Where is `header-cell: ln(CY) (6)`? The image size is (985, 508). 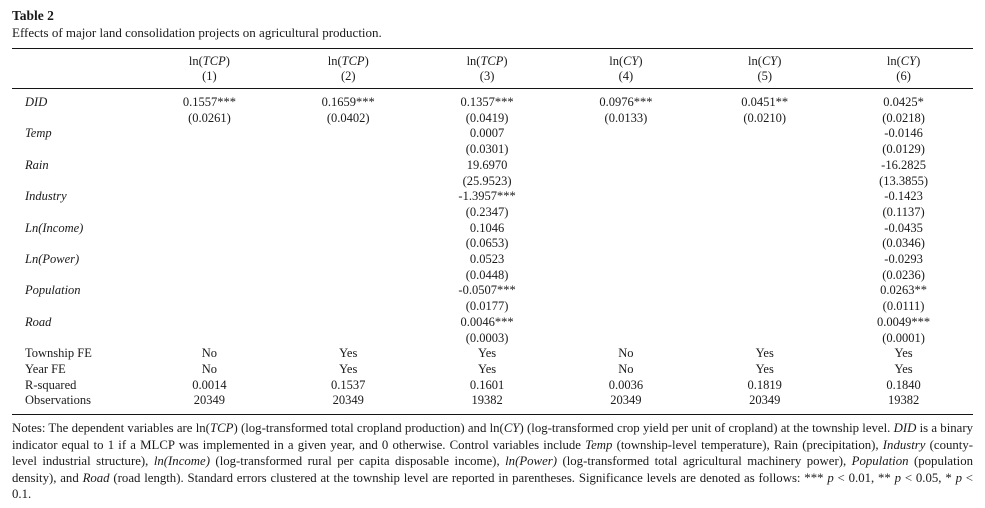 header-cell: ln(CY) (6) is located at coordinates (903, 68).